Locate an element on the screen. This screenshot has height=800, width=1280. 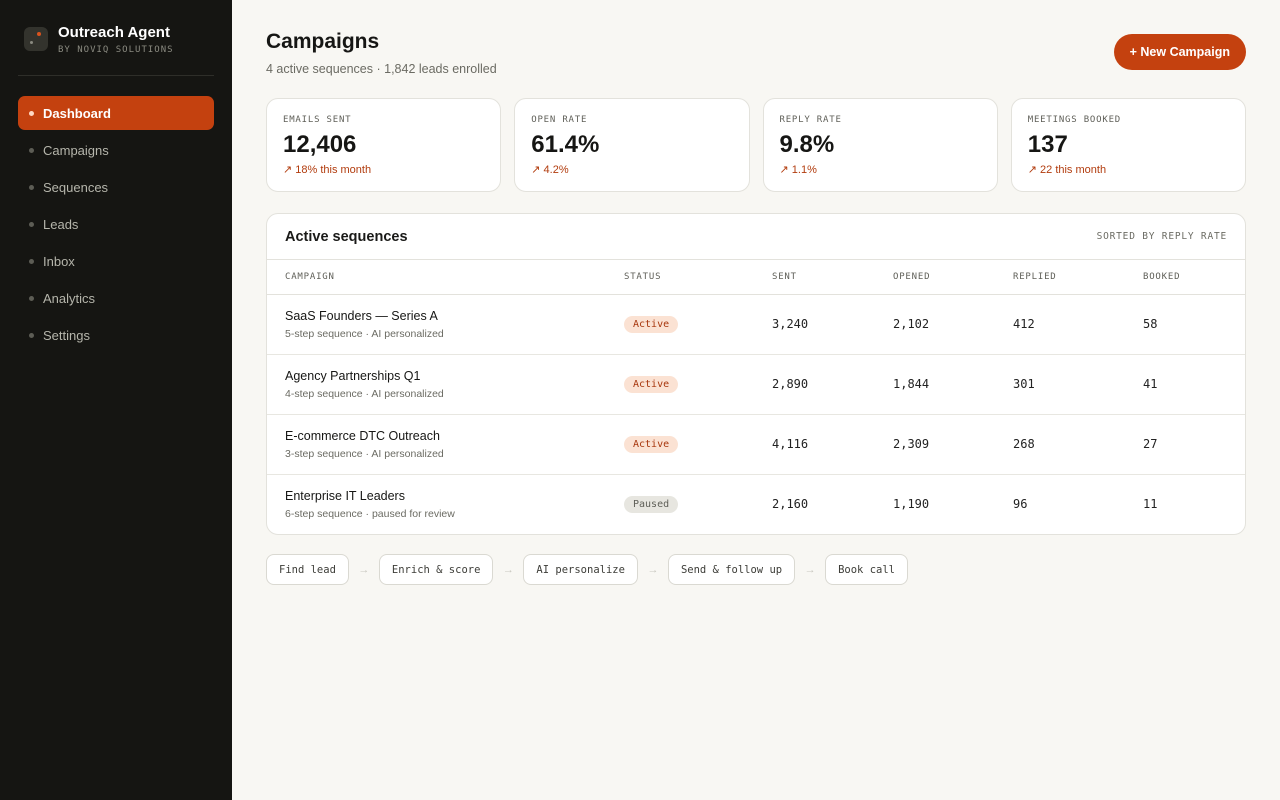
stat-value: 9.8% is located at coordinates (807, 144).